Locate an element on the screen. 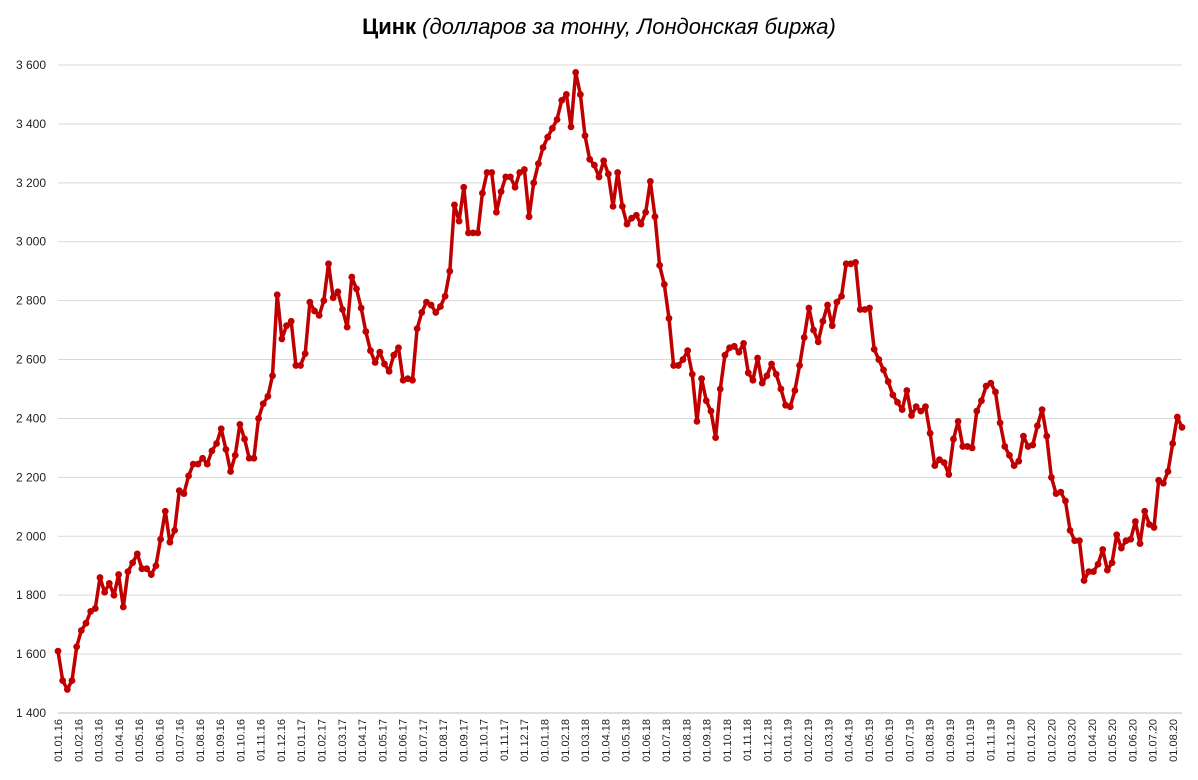  y-tick-label: 3 000 is located at coordinates (31, 242).